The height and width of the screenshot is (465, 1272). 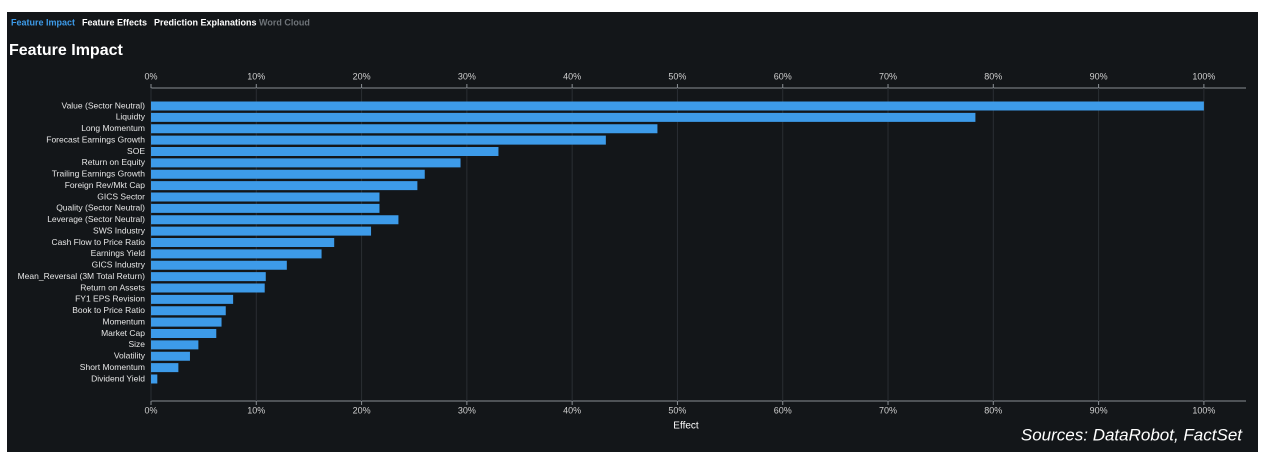 I want to click on y-tick-label: FY1 EPS Revision, so click(x=110, y=299).